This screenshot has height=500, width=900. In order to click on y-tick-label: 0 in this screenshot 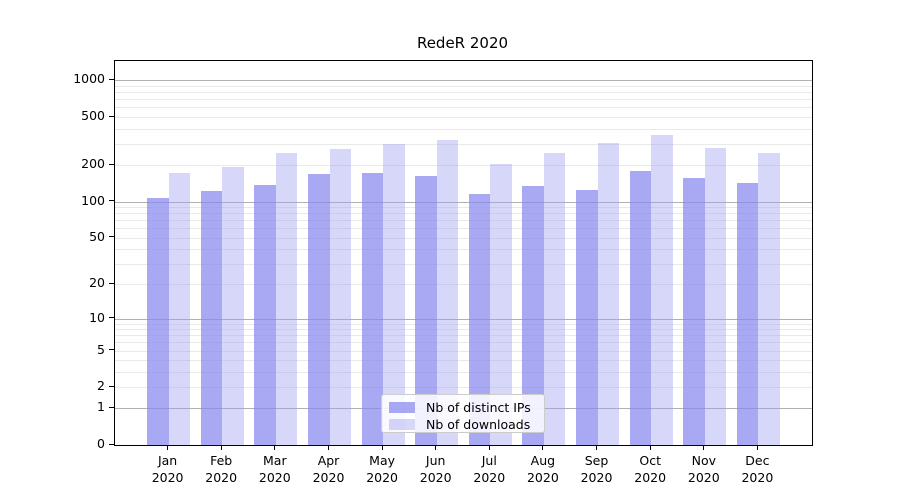, I will do `click(101, 443)`.